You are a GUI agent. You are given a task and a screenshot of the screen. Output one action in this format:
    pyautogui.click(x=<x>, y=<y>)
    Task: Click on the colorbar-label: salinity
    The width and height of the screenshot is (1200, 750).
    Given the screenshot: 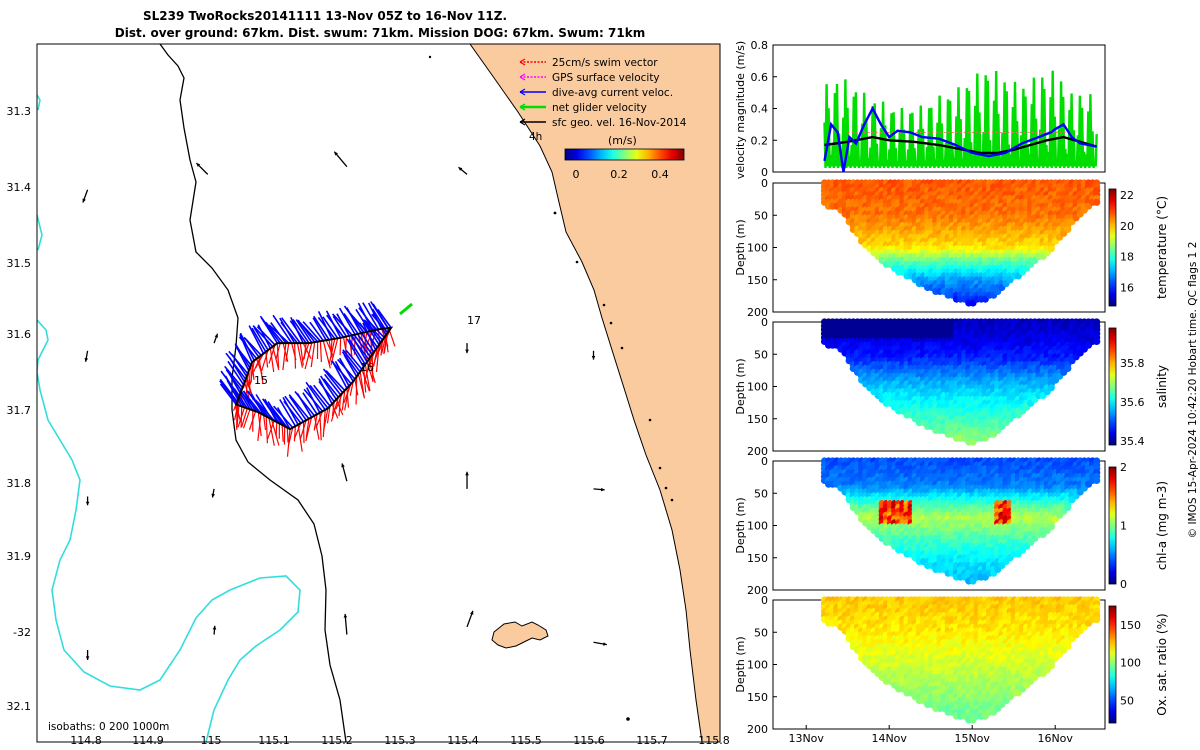 What is the action you would take?
    pyautogui.click(x=1162, y=386)
    